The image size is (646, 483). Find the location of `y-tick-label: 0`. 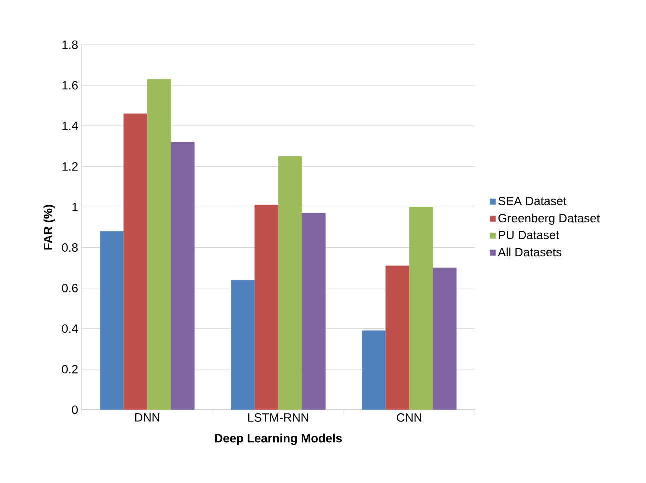

y-tick-label: 0 is located at coordinates (75, 410).